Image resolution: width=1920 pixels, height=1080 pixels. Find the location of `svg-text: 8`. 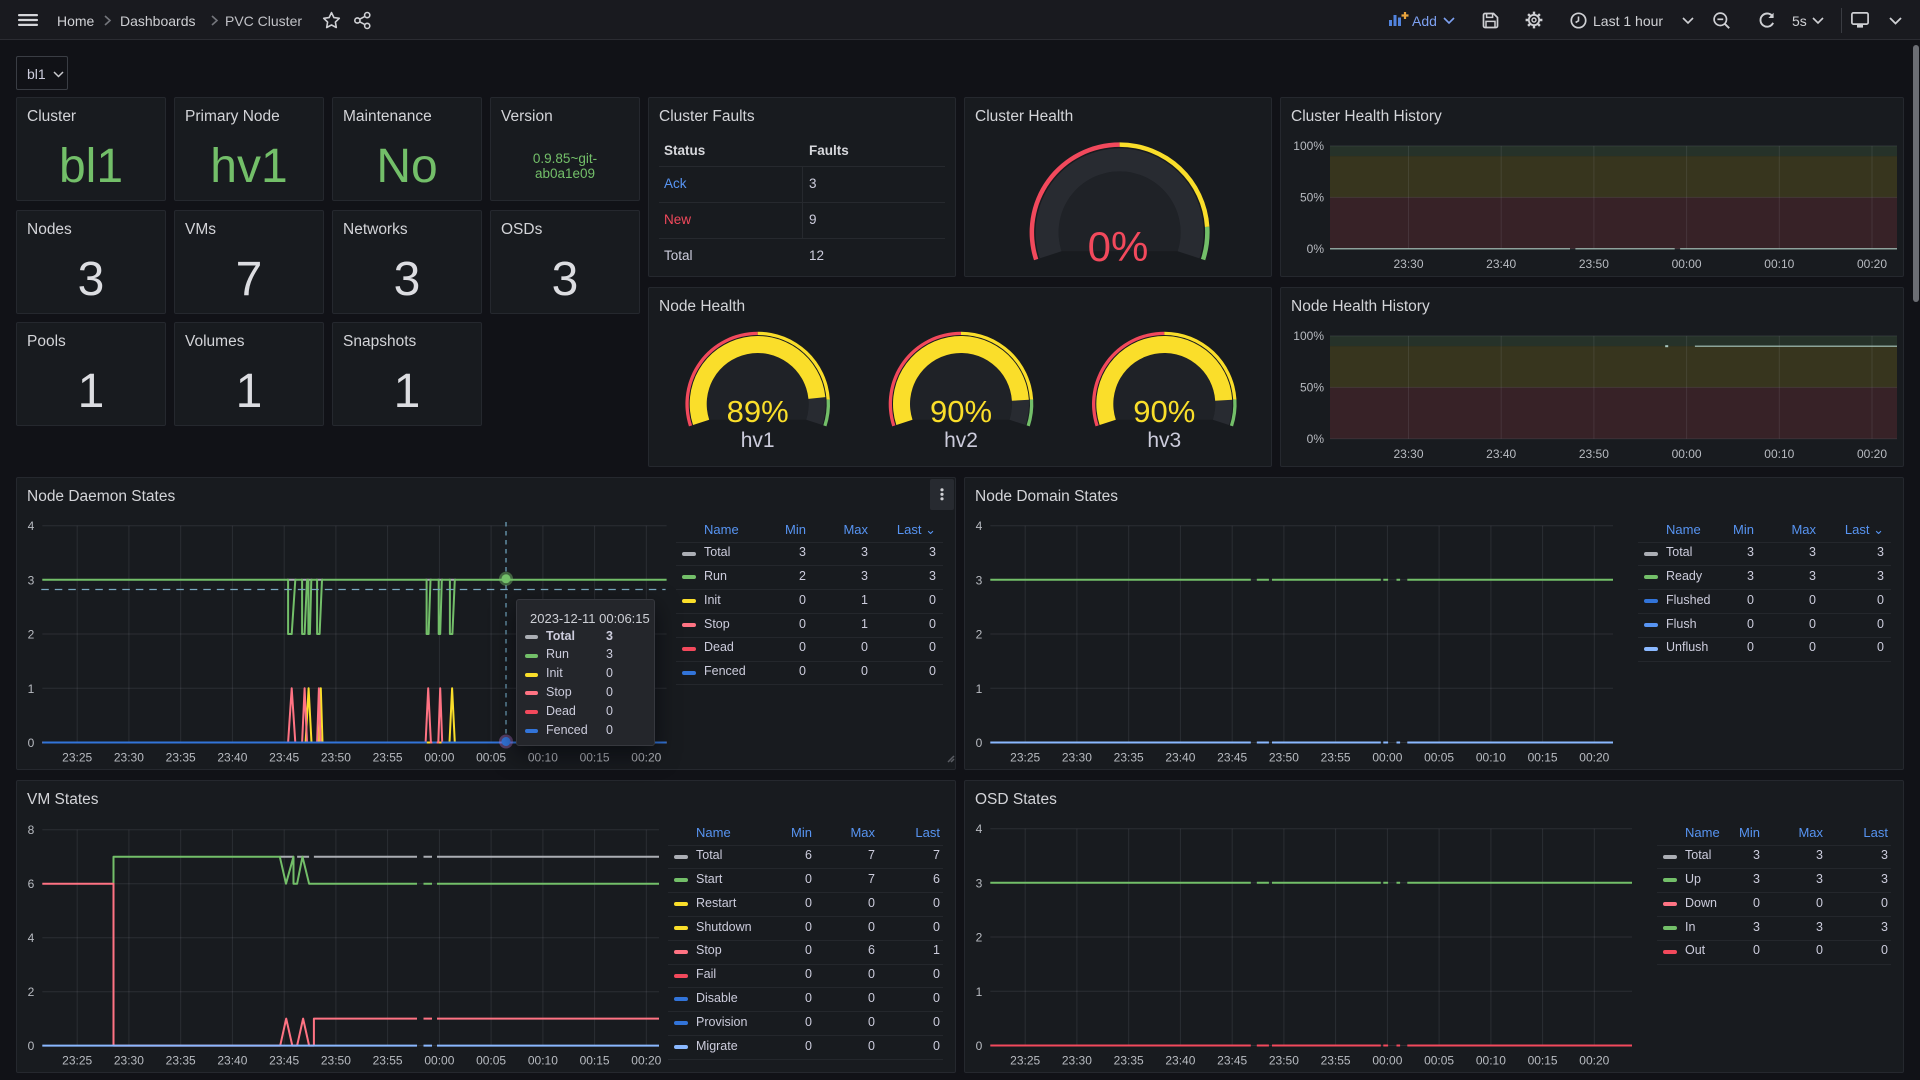

svg-text: 8 is located at coordinates (31, 830).